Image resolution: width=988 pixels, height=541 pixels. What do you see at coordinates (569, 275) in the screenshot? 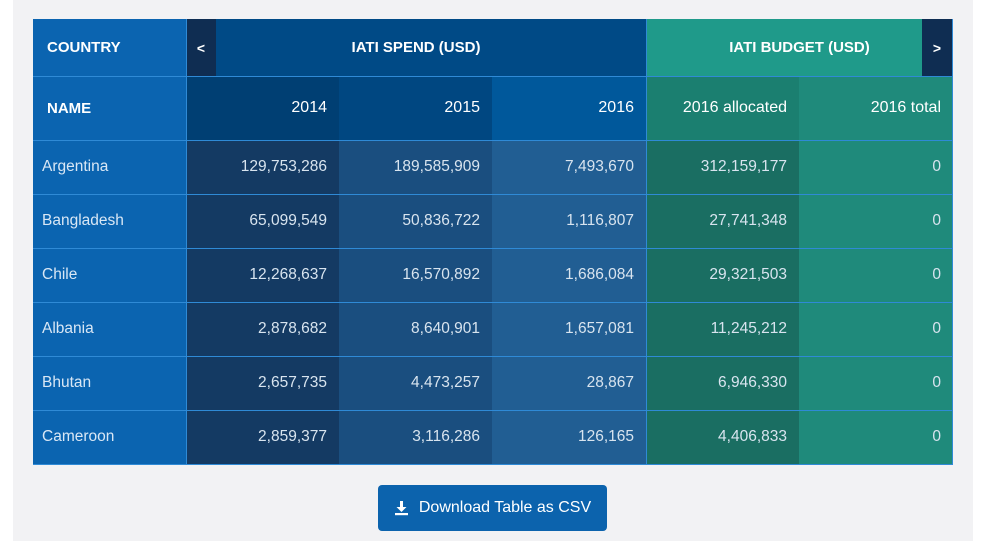
I see `spend-2016-cell: 1,686,084` at bounding box center [569, 275].